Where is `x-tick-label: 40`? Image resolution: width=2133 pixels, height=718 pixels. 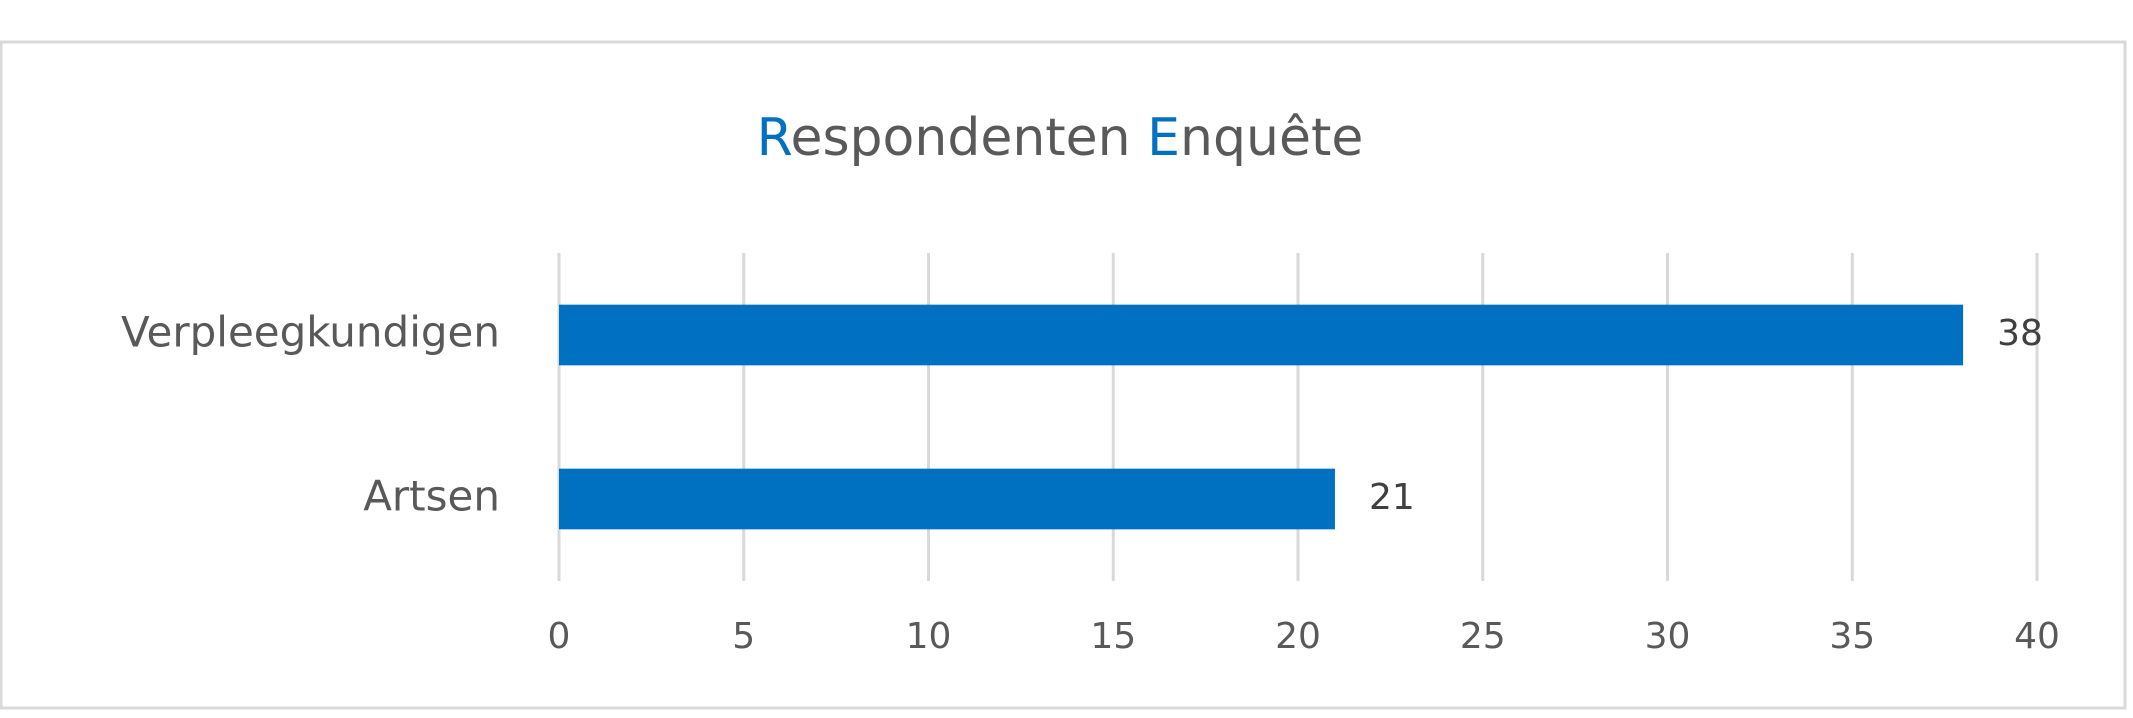 x-tick-label: 40 is located at coordinates (2037, 636).